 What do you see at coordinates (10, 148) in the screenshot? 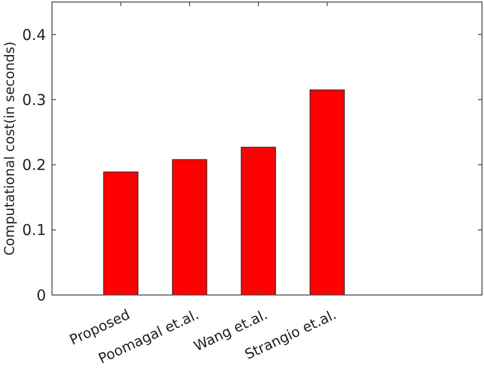
I see `y-axis-title: Computational cost(in seconds)` at bounding box center [10, 148].